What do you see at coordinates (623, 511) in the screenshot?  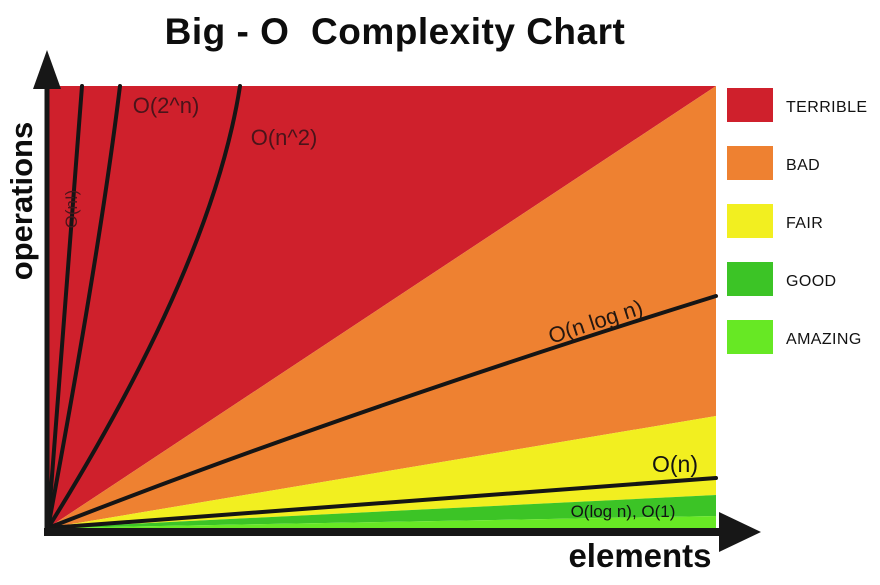 I see `curve-label-log-const: O(log n), O(1)` at bounding box center [623, 511].